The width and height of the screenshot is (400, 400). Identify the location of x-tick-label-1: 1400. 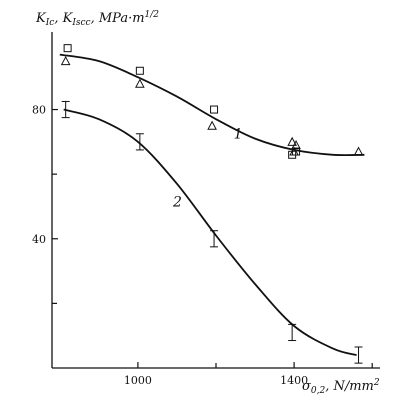
(294, 380).